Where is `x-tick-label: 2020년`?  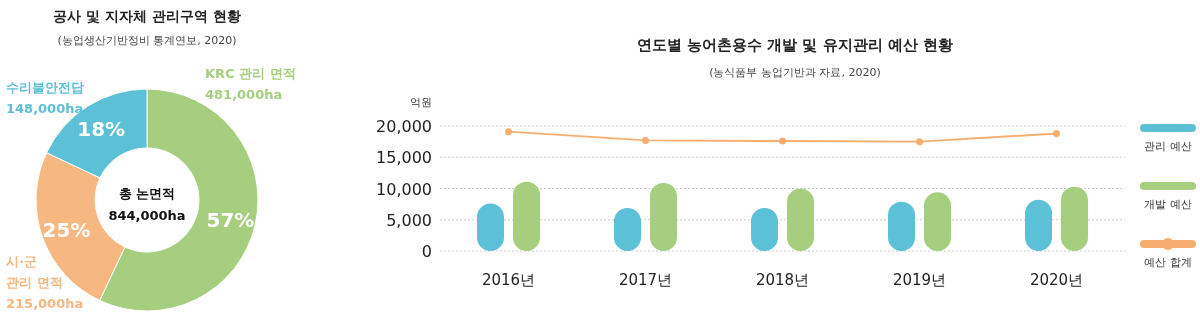
x-tick-label: 2020년 is located at coordinates (1056, 280).